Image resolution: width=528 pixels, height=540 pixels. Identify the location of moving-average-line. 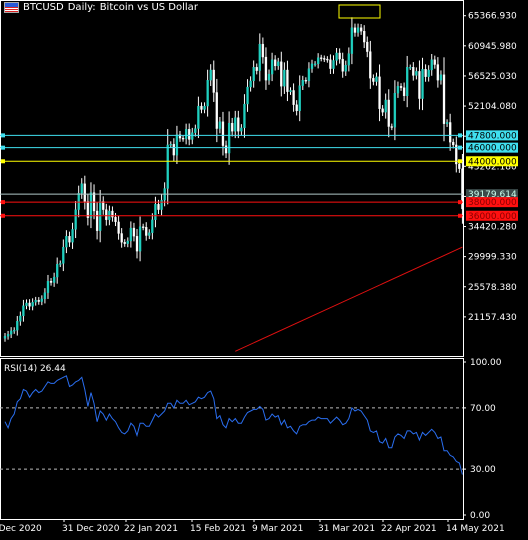
(349, 299).